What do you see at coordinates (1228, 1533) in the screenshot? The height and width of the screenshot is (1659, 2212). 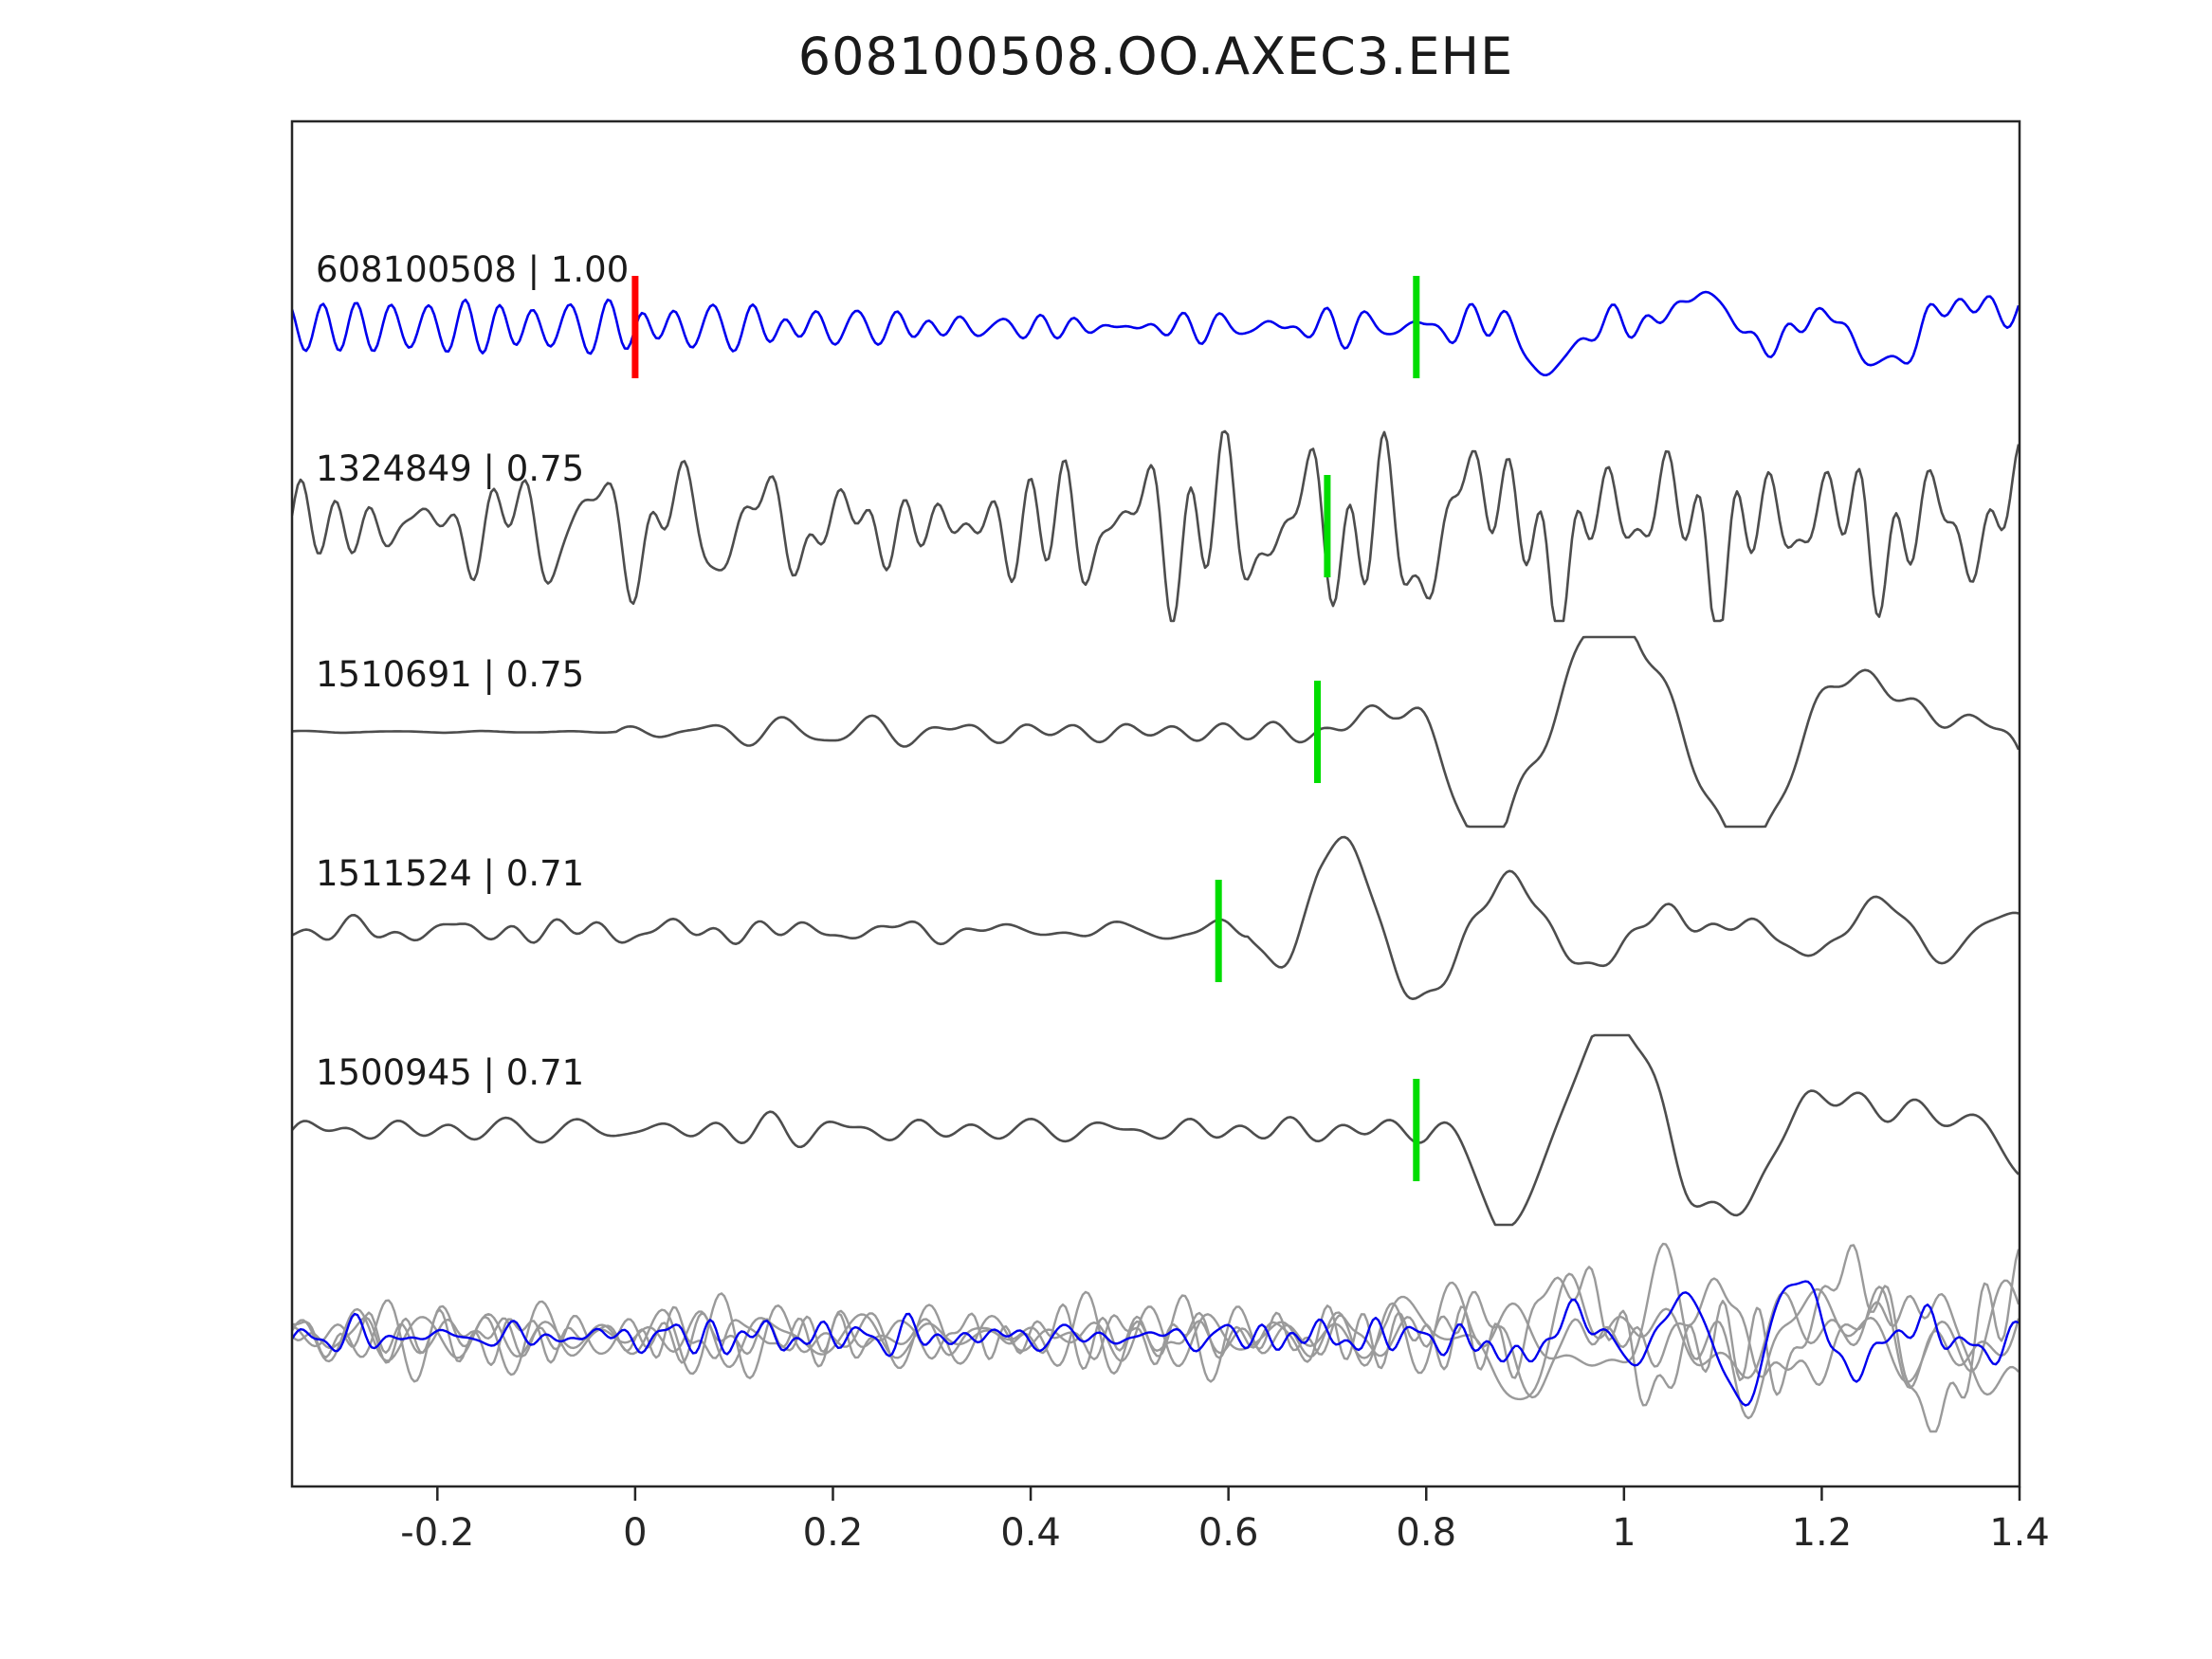 I see `x-tick-label: 0.6` at bounding box center [1228, 1533].